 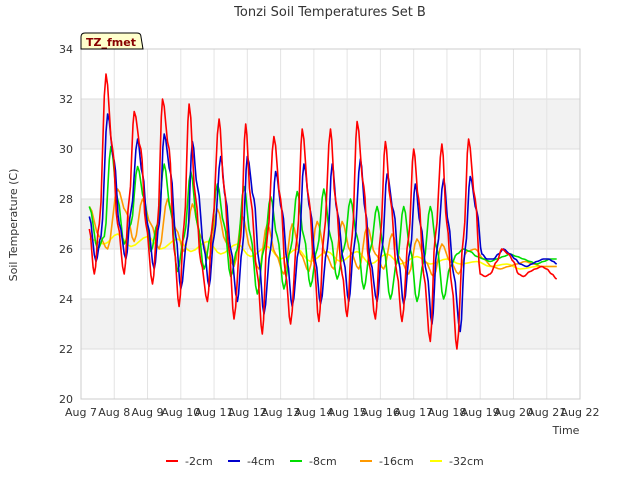 What do you see at coordinates (214, 412) in the screenshot?
I see `x-tick-label: Aug 11` at bounding box center [214, 412].